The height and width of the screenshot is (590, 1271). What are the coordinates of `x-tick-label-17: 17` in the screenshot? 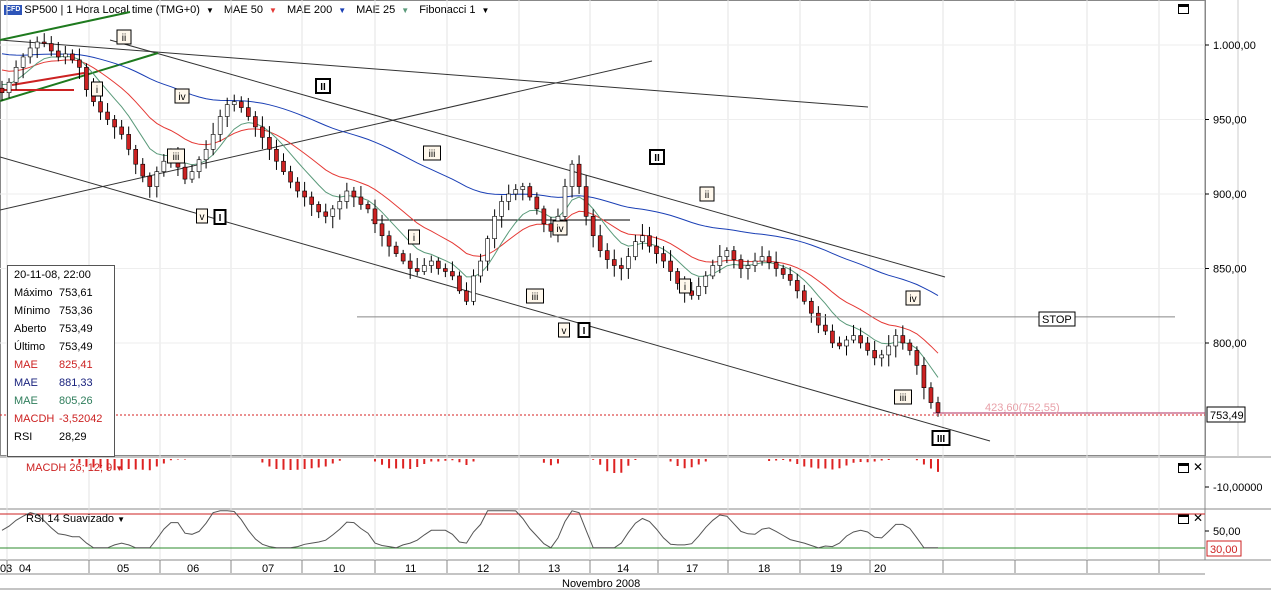 It's located at (692, 569).